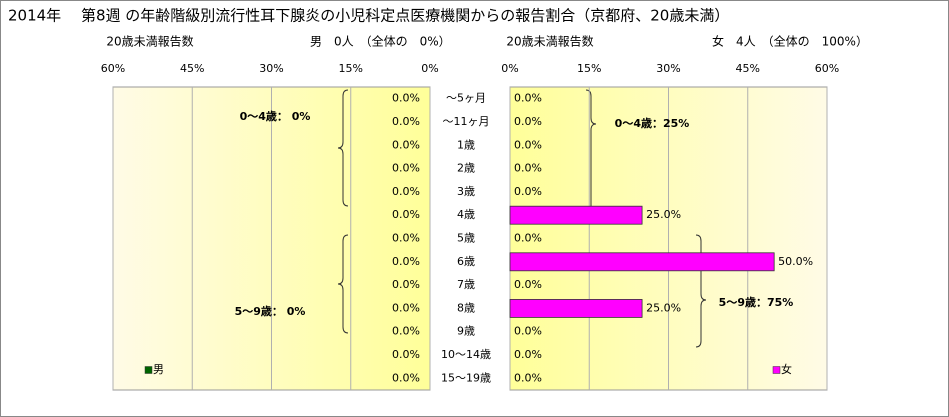 The image size is (949, 417). What do you see at coordinates (652, 123) in the screenshot?
I see `annotation: 0～4歳：25%` at bounding box center [652, 123].